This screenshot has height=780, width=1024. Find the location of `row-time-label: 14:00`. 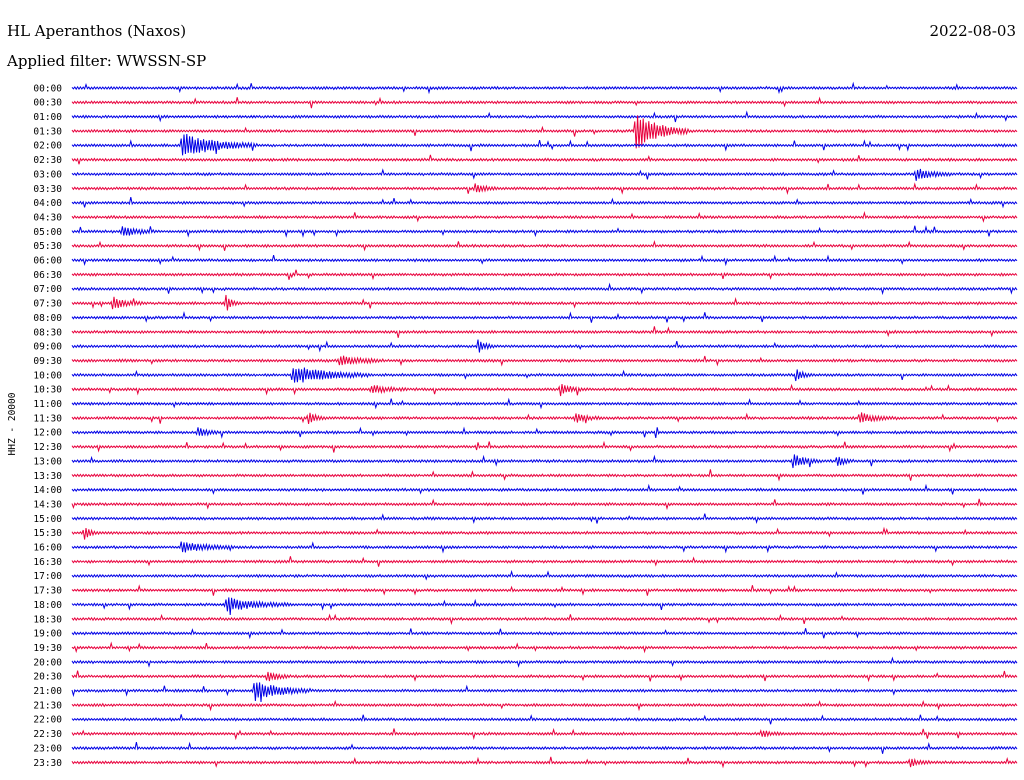

row-time-label: 14:00 is located at coordinates (47, 490).